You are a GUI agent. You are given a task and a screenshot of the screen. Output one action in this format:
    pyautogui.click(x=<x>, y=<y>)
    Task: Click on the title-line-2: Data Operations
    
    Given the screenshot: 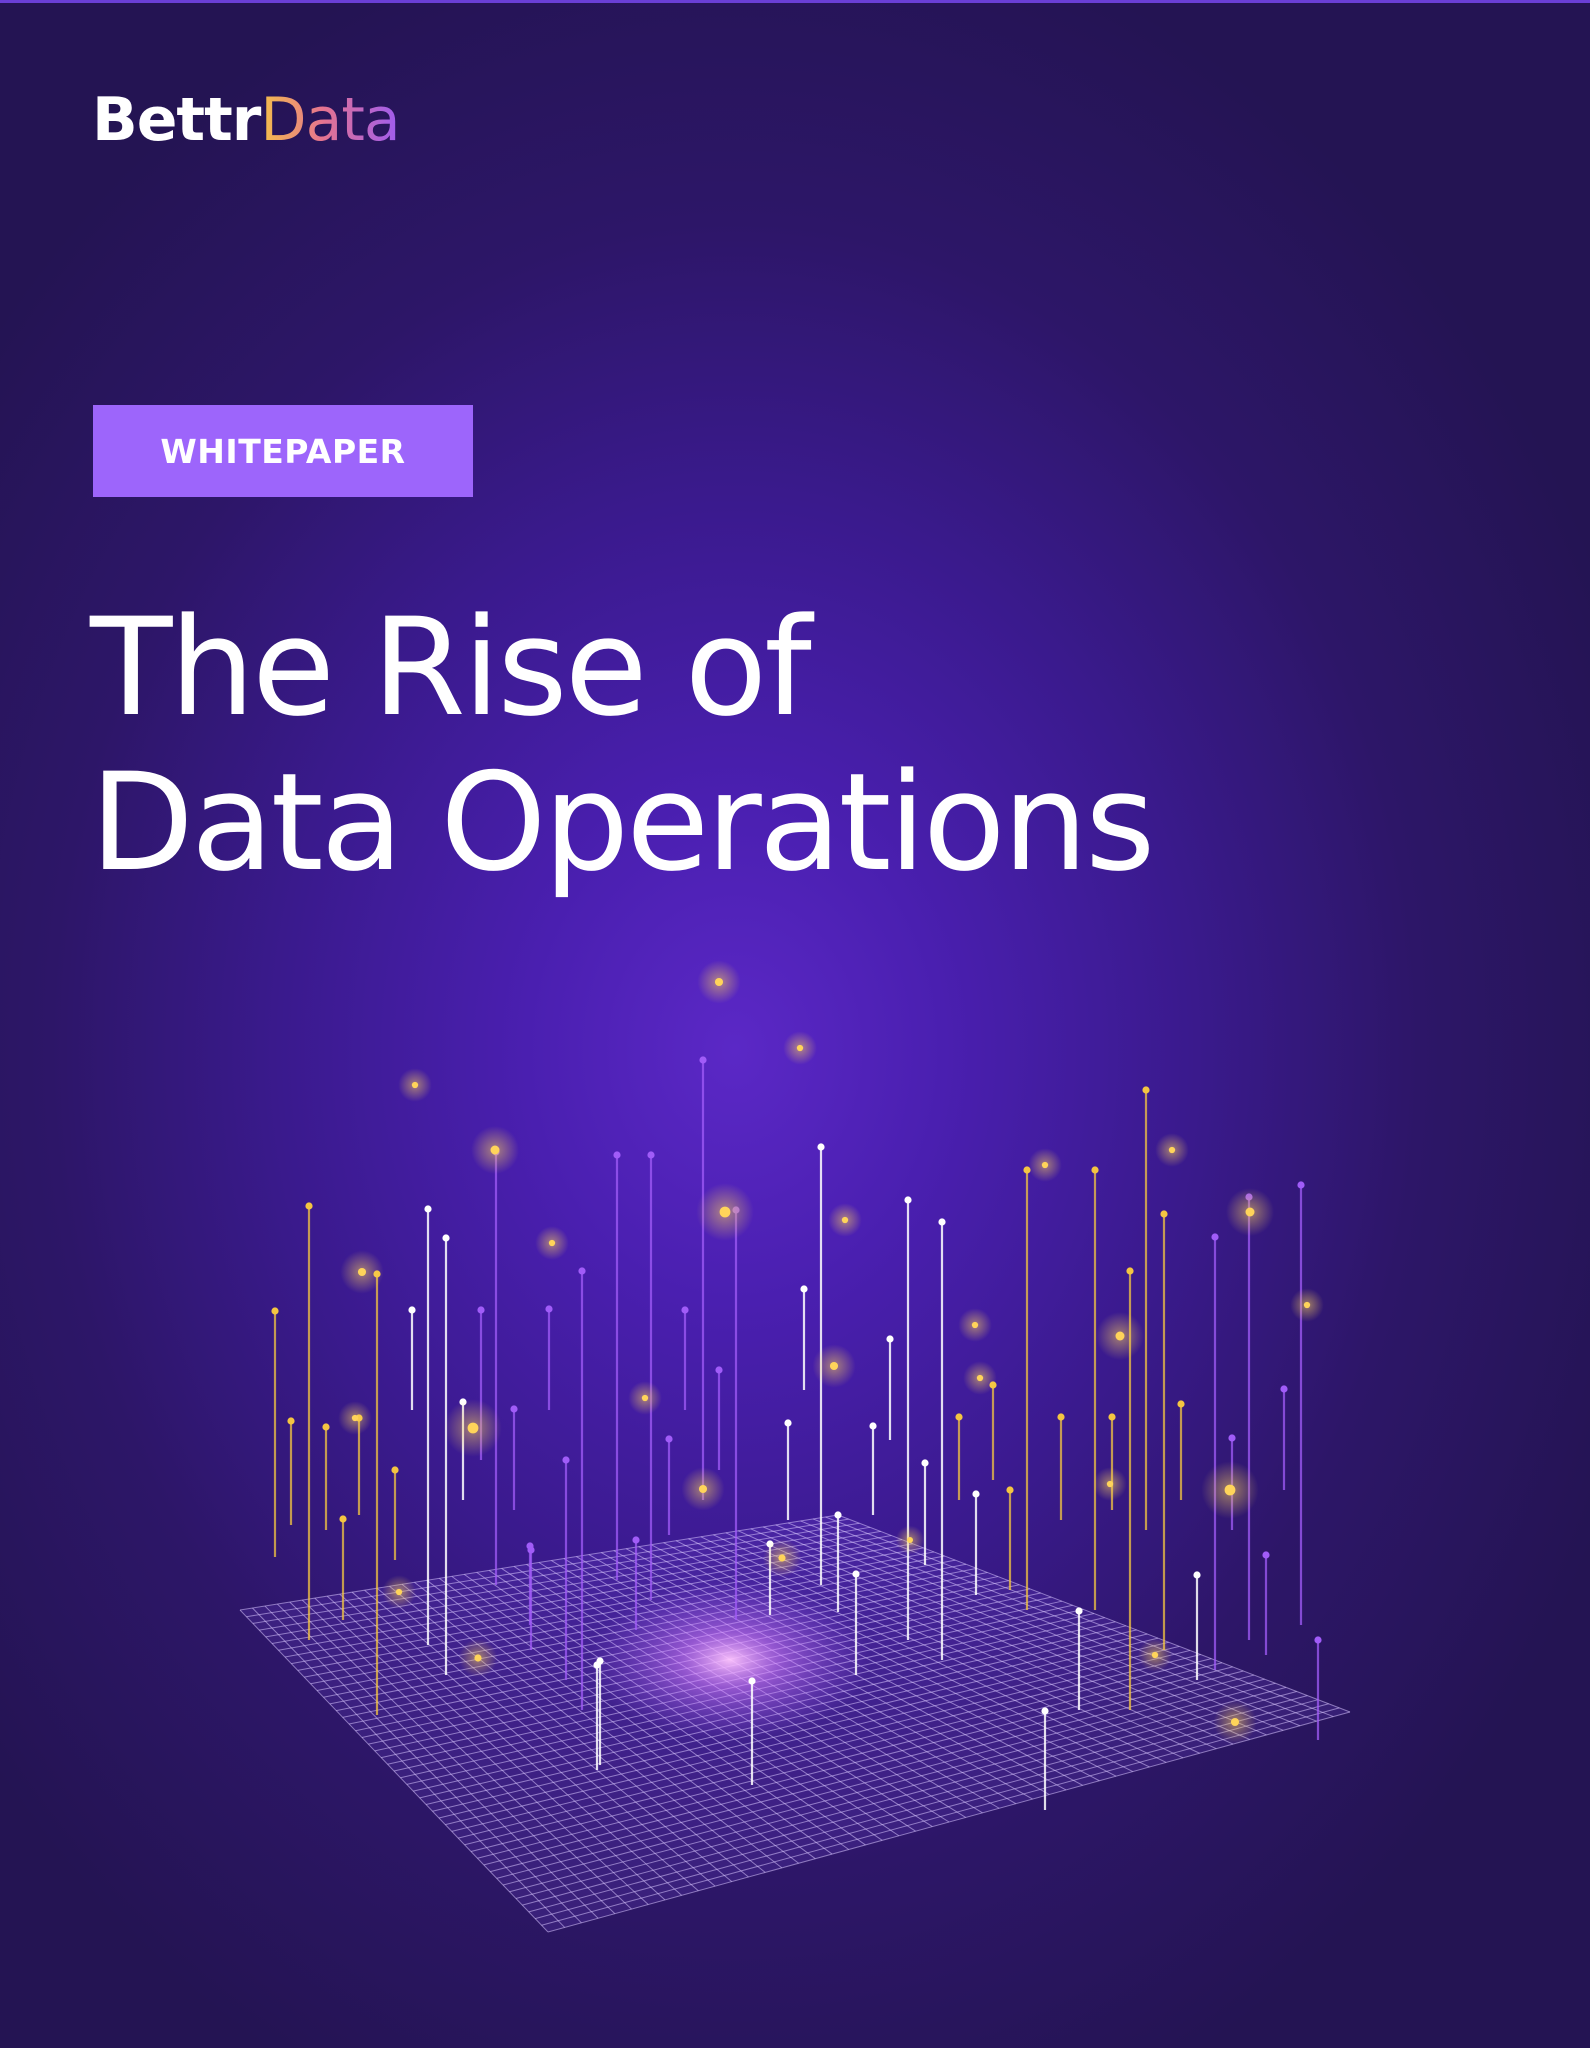 What is the action you would take?
    pyautogui.click(x=622, y=822)
    